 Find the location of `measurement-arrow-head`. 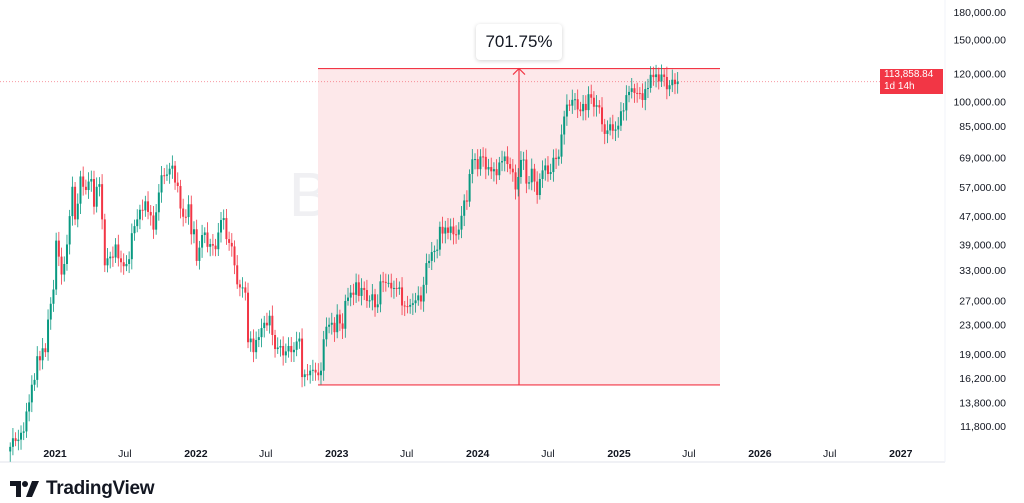

measurement-arrow-head is located at coordinates (519, 71).